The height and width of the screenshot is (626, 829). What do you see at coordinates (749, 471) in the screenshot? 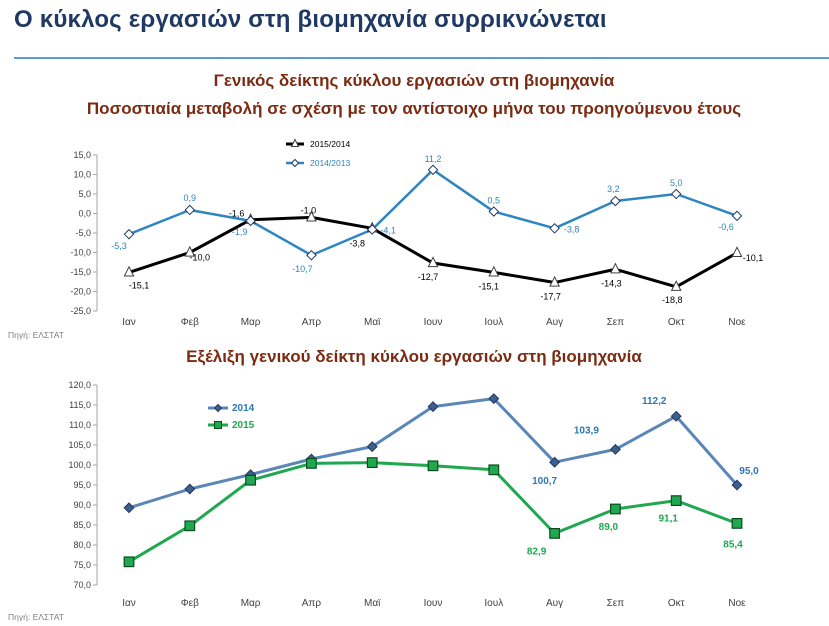
I see `data-label: 95,0` at bounding box center [749, 471].